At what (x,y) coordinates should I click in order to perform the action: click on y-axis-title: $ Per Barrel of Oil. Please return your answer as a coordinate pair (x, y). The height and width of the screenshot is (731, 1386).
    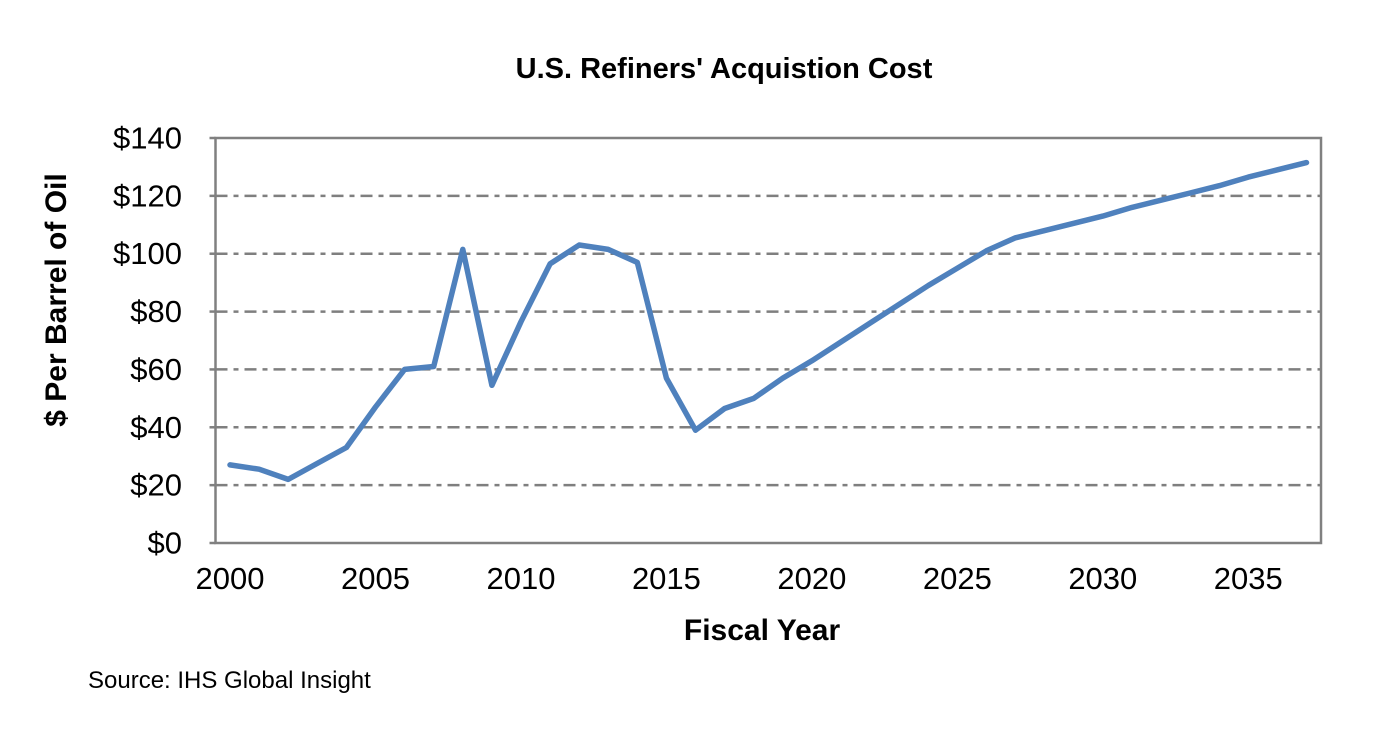
    Looking at the image, I should click on (56, 299).